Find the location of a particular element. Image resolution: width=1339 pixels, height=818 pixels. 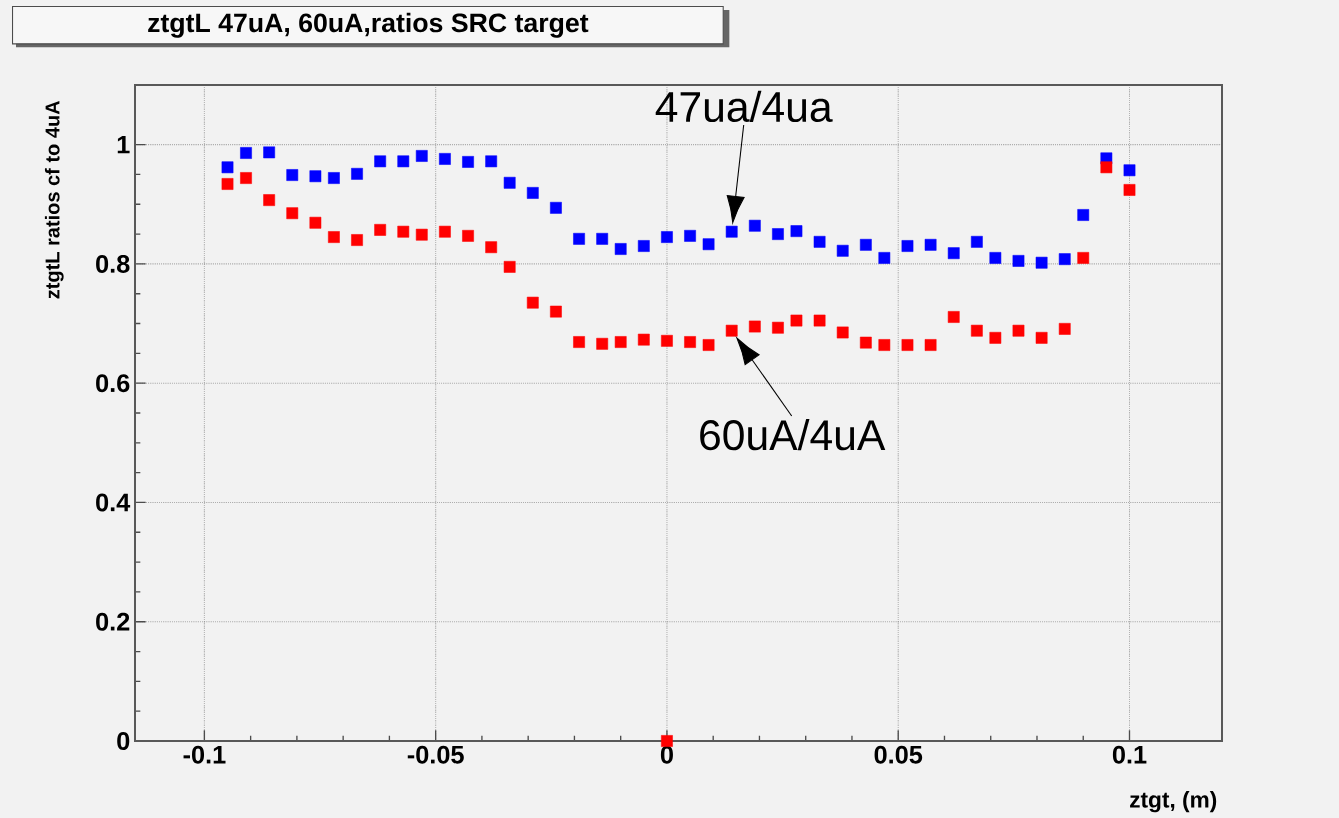

x-tick-label: 0 is located at coordinates (666, 754).